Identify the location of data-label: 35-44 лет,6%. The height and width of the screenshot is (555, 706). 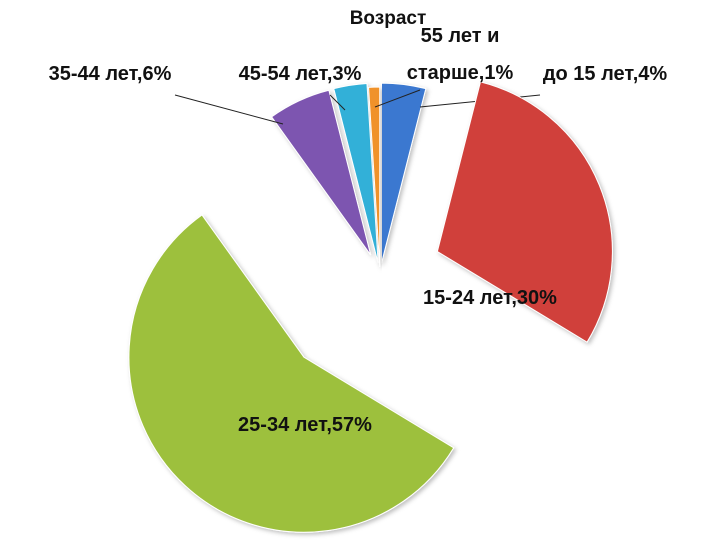
(110, 74).